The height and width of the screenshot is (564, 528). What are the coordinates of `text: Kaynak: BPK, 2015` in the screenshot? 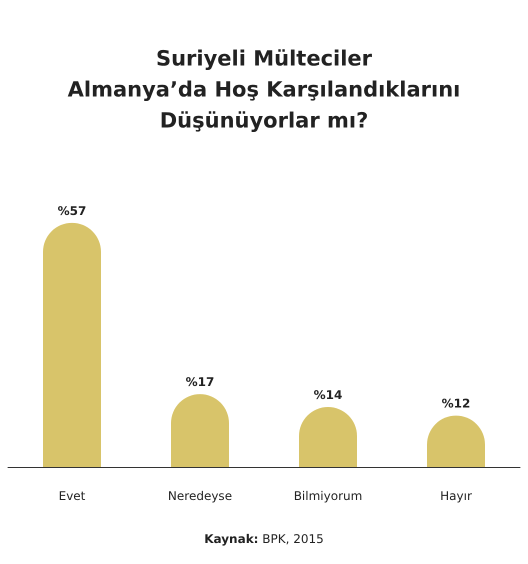 It's located at (264, 539).